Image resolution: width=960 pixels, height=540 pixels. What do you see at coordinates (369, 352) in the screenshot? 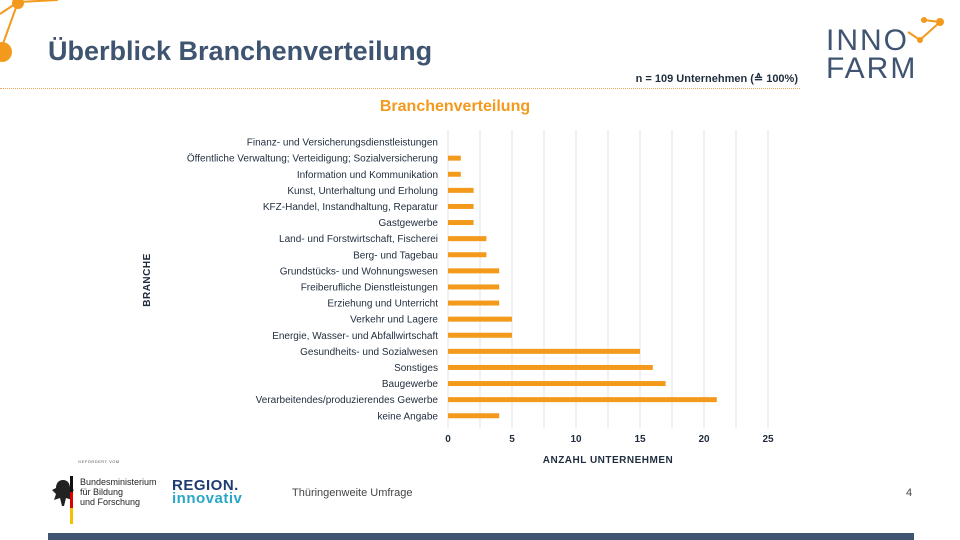
I see `category-label: Gesundheits- und Sozialwesen` at bounding box center [369, 352].